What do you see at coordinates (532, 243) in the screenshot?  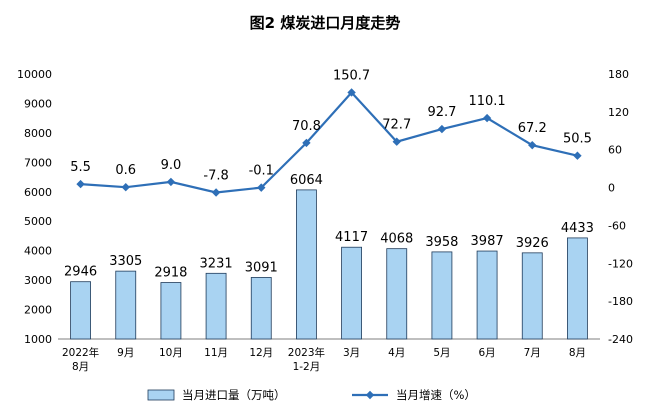 I see `bar-value-label: 3926` at bounding box center [532, 243].